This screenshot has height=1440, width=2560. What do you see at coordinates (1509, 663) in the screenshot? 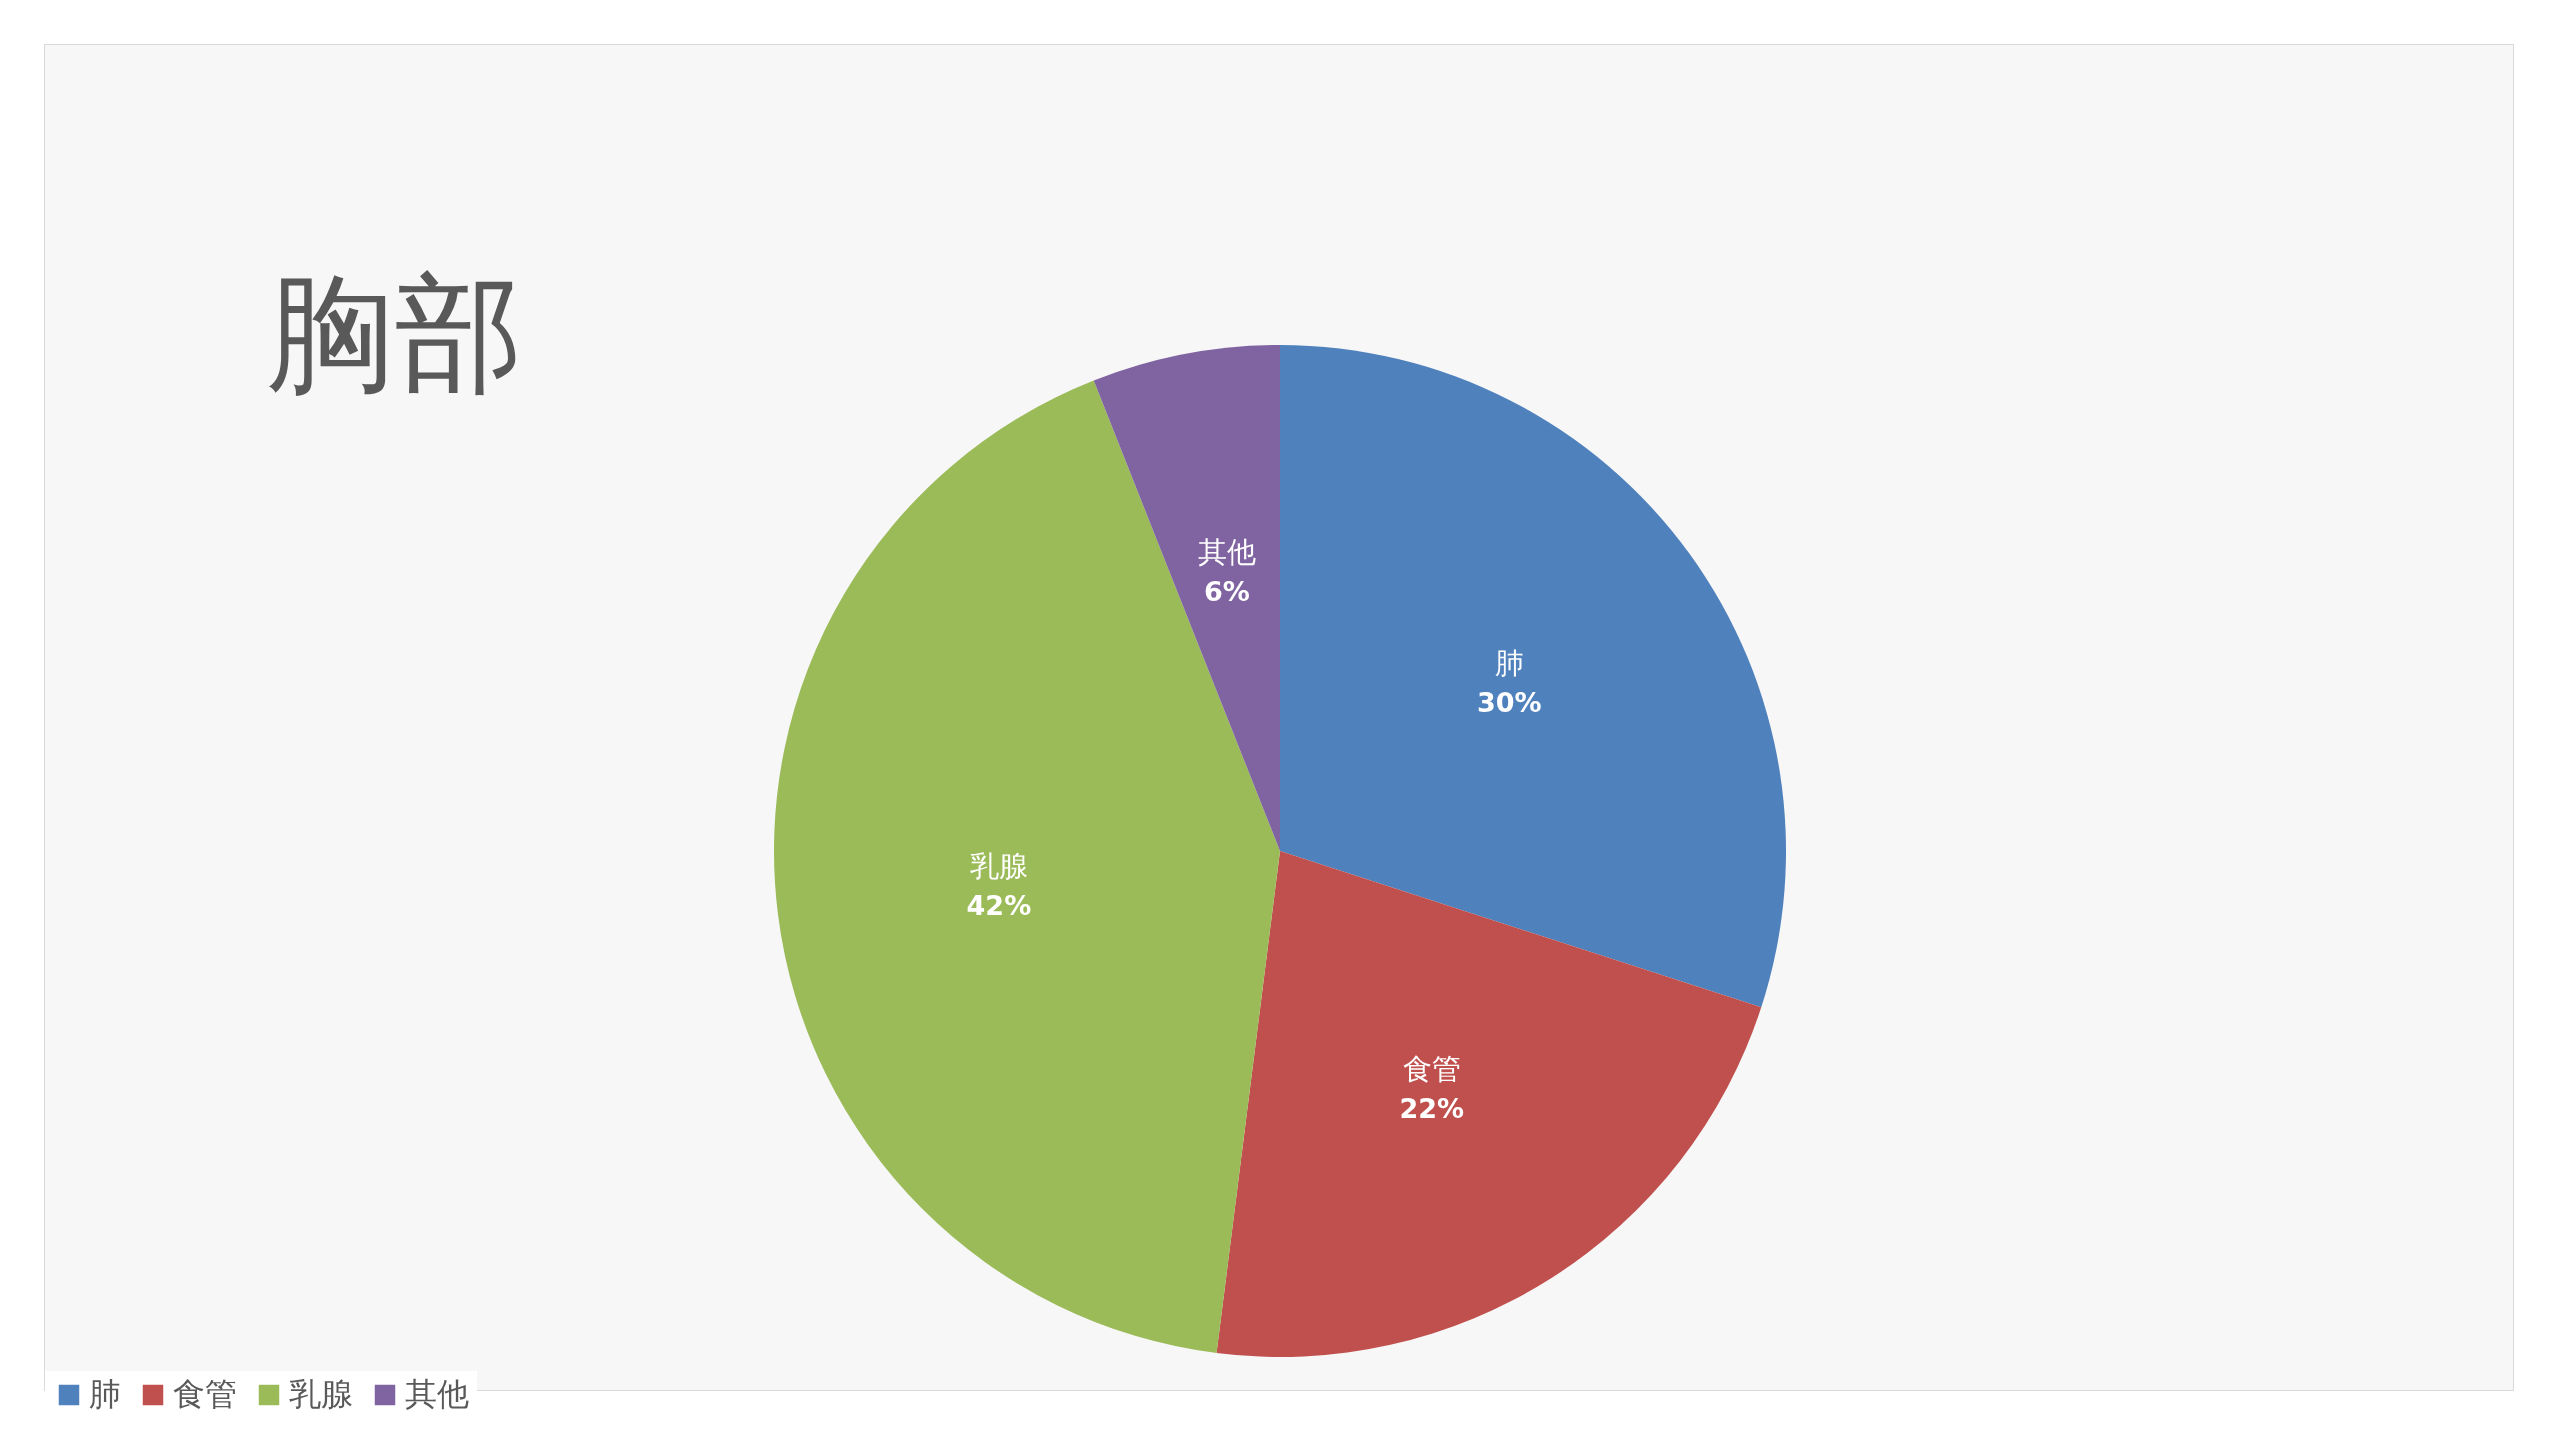
I see `slice-label: 肺` at bounding box center [1509, 663].